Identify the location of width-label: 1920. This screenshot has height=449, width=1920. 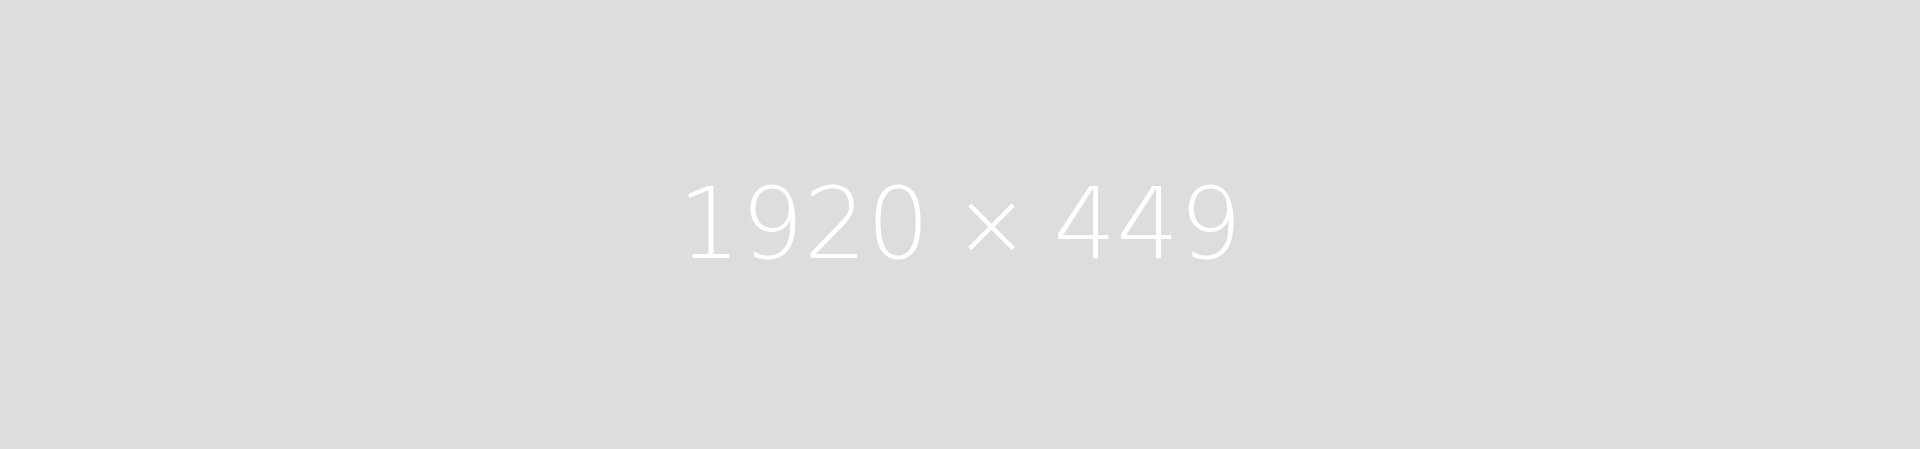
(803, 224).